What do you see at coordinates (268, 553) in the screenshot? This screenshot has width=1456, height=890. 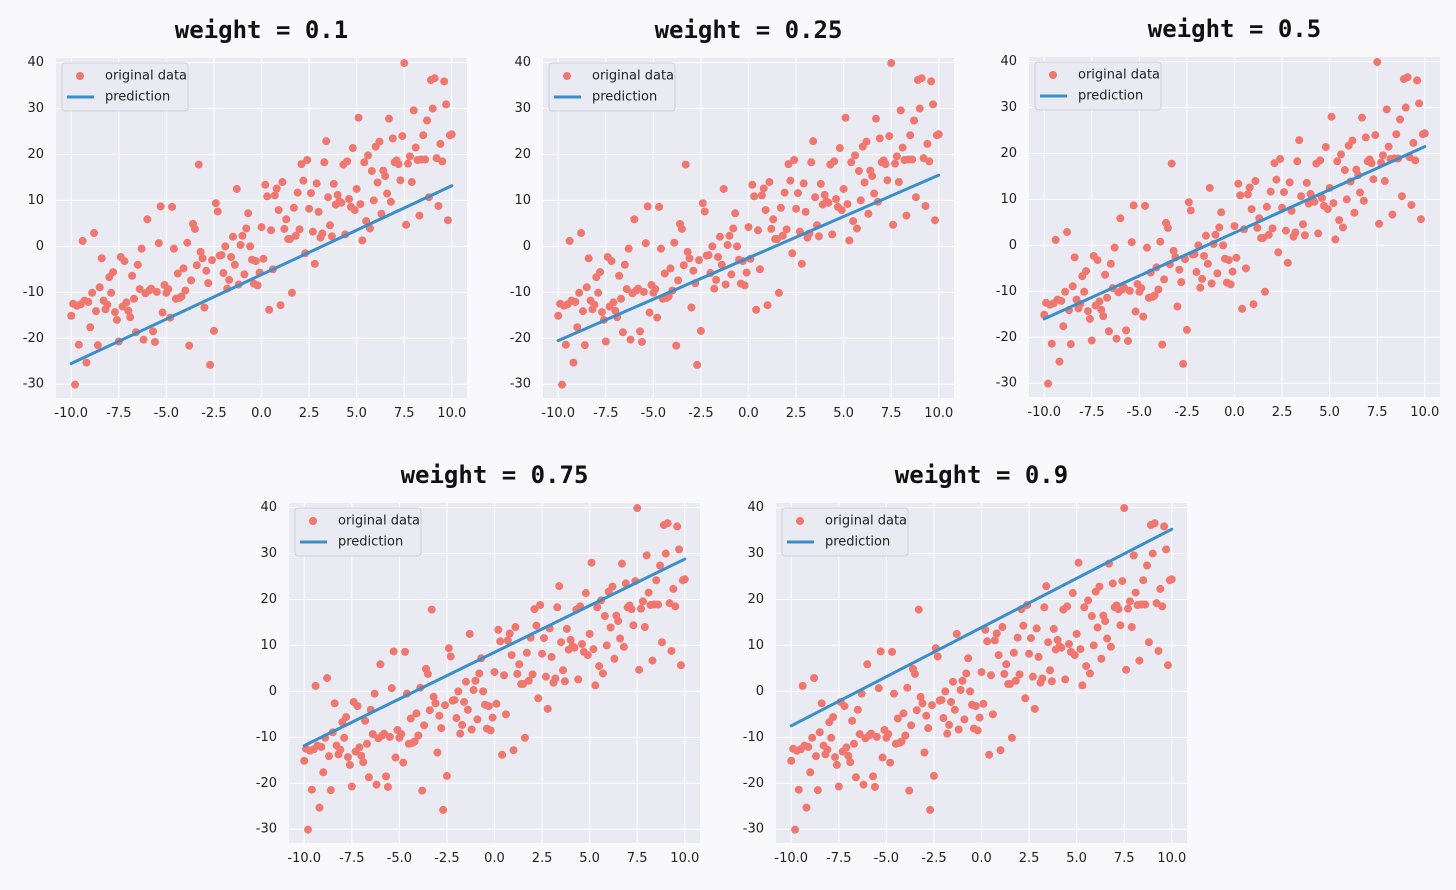 I see `y-tick-label: 30` at bounding box center [268, 553].